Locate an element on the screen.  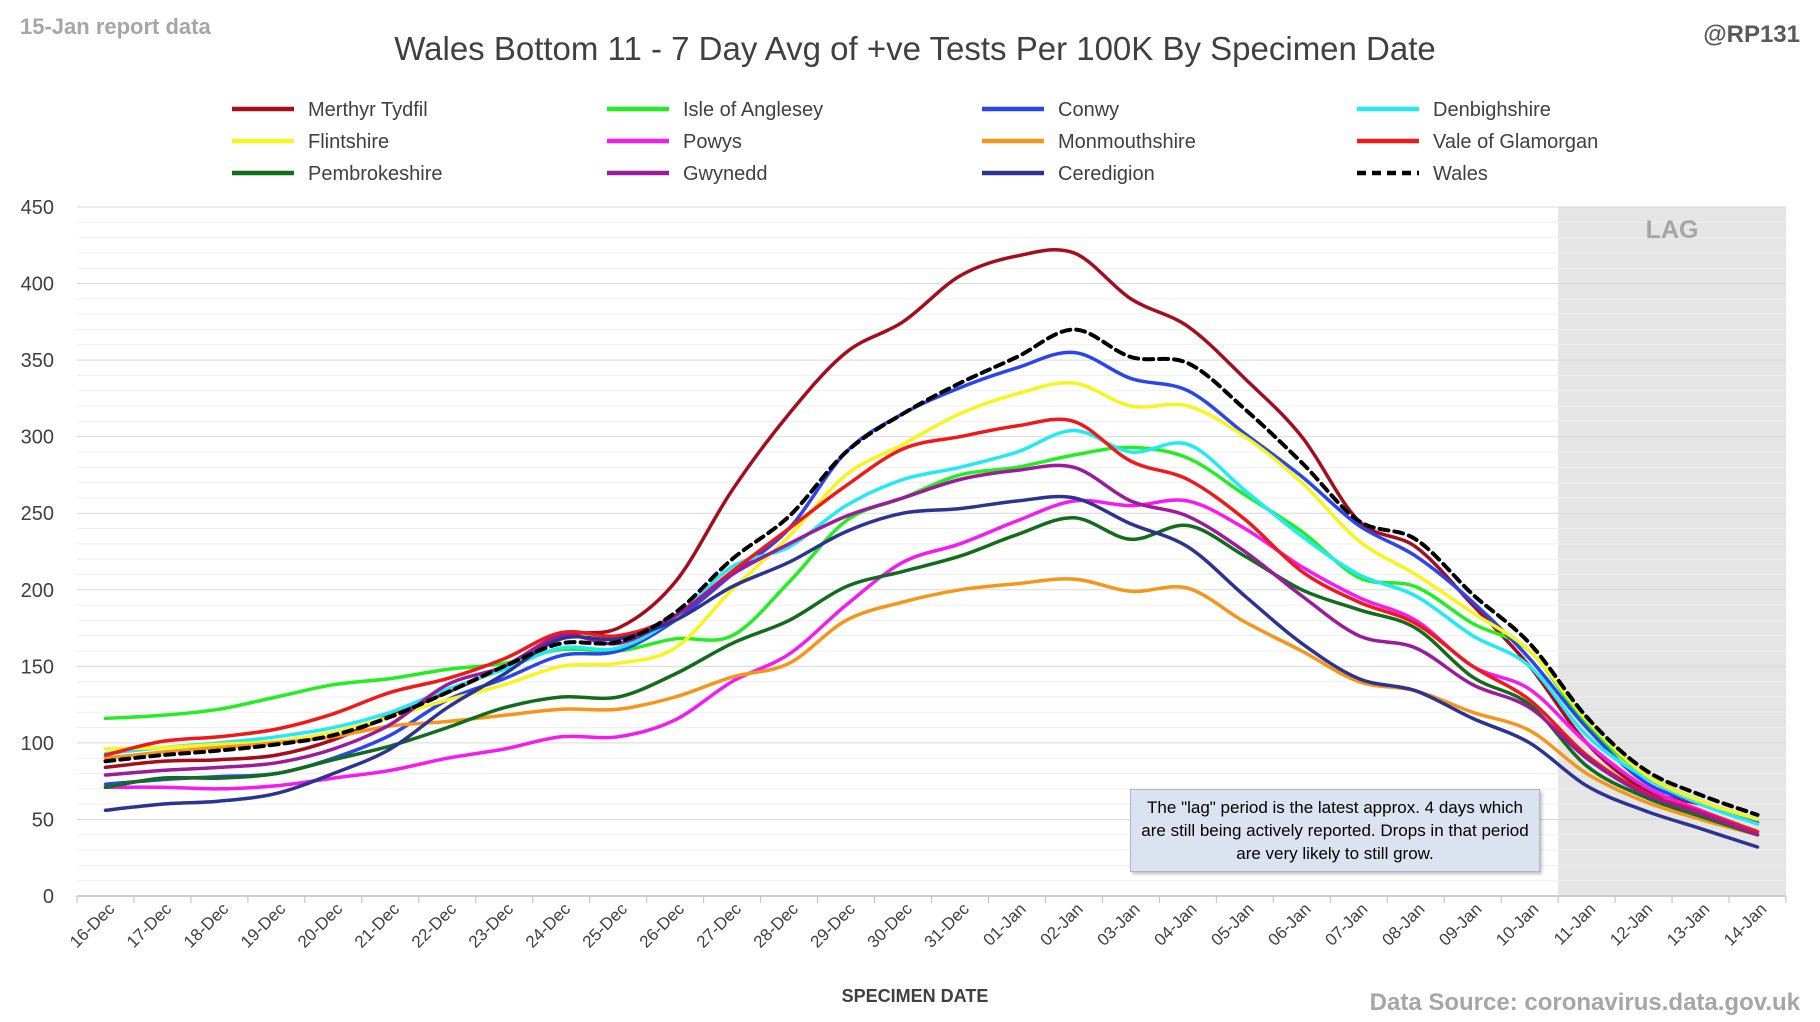
legend-label-monmouthshire: Monmouthshire is located at coordinates (1127, 142).